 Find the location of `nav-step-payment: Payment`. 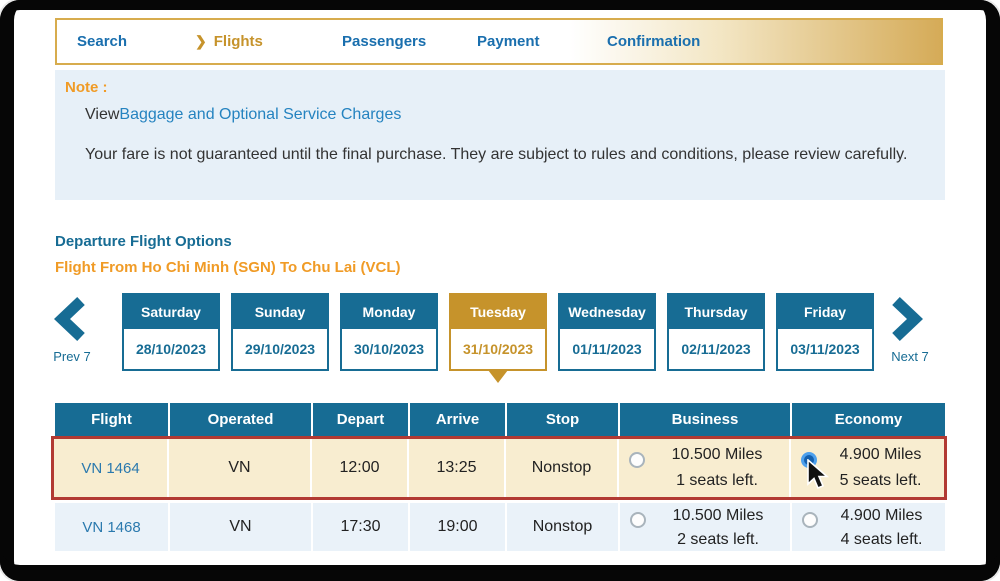

nav-step-payment: Payment is located at coordinates (508, 41).